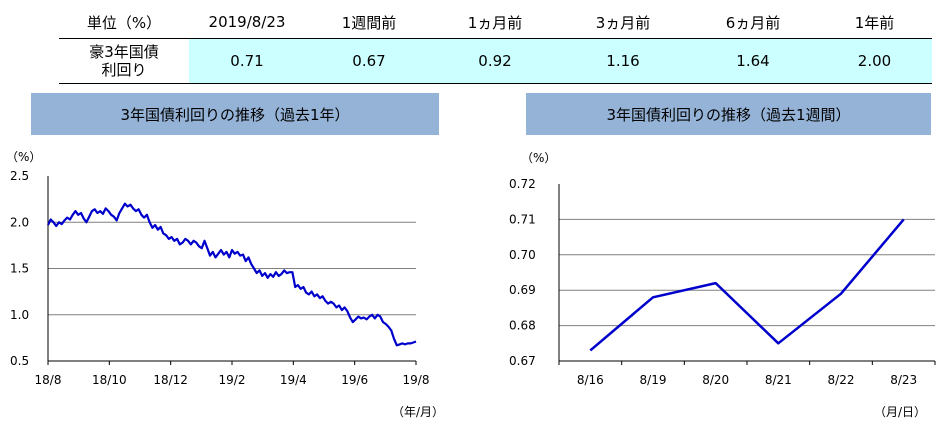 The height and width of the screenshot is (430, 947). I want to click on x-tick-label: 19/6, so click(354, 380).